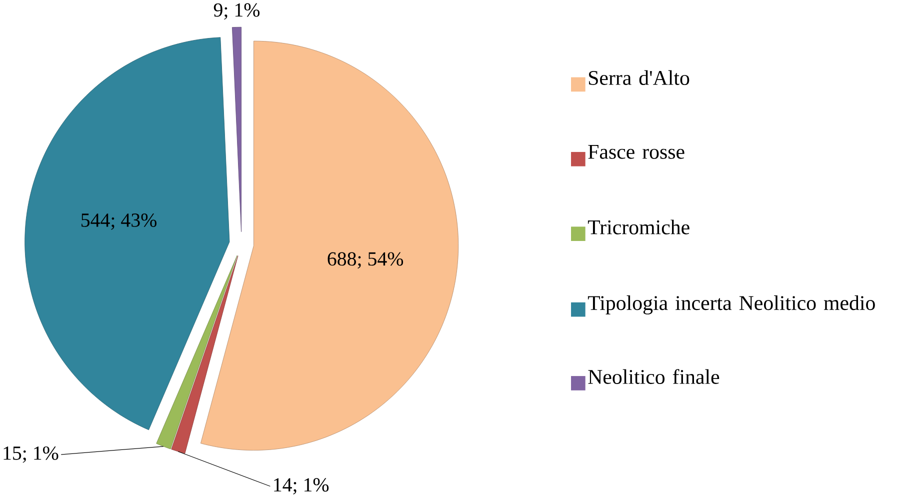  I want to click on data-label: 544; 43%, so click(119, 221).